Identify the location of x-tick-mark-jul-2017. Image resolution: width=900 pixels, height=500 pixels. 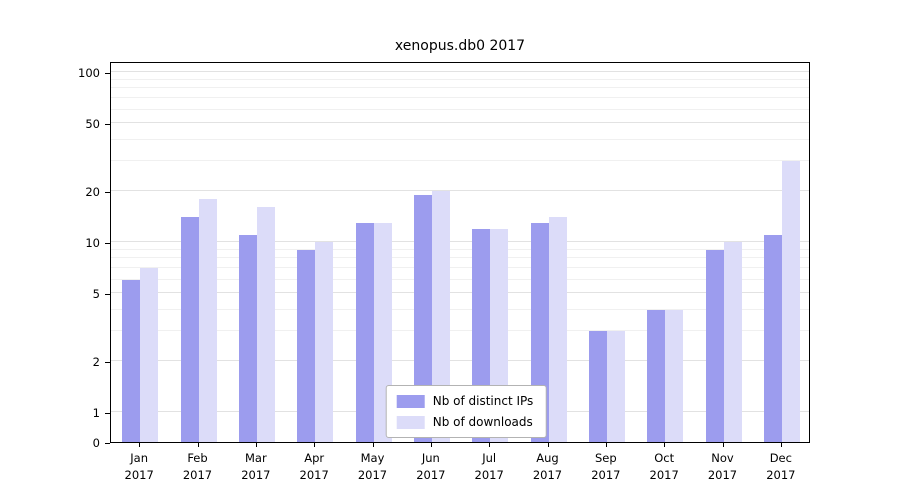
(490, 445).